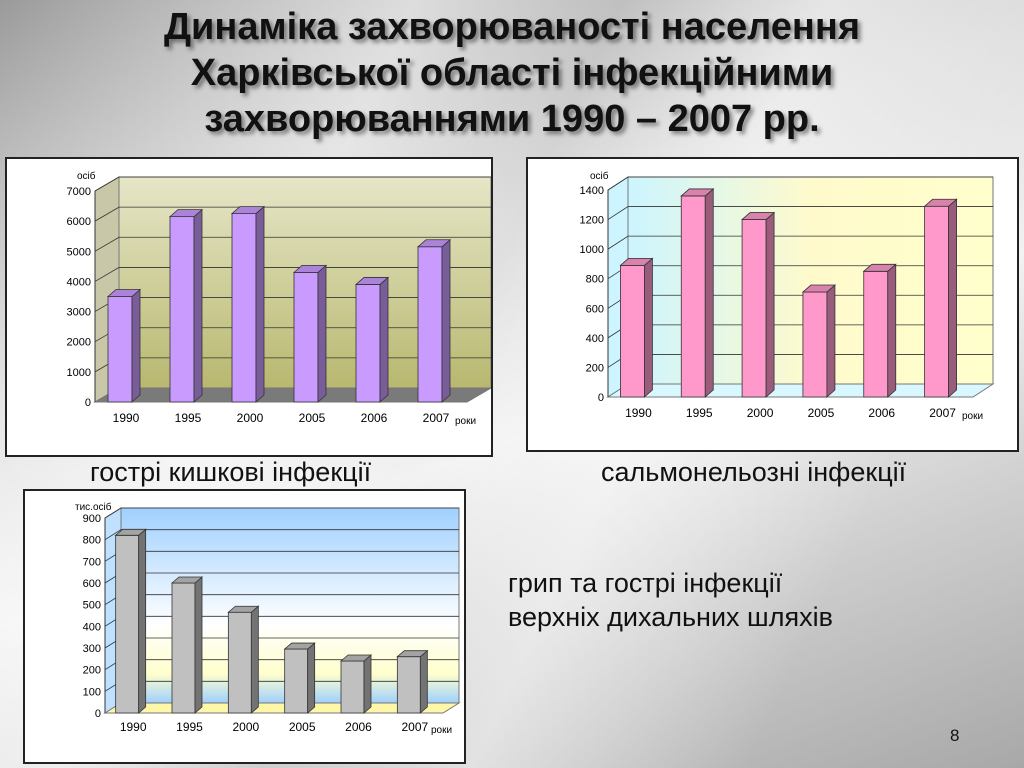 This screenshot has height=768, width=1024. Describe the element at coordinates (758, 304) in the screenshot. I see `chart2-bar-2000` at that location.